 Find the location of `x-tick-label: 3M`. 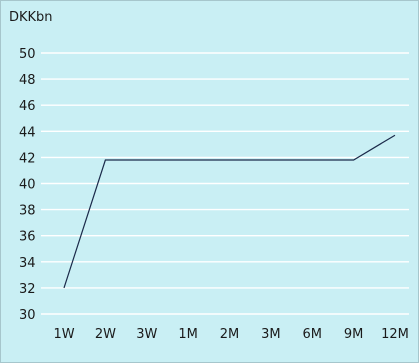

x-tick-label: 3M is located at coordinates (271, 334).